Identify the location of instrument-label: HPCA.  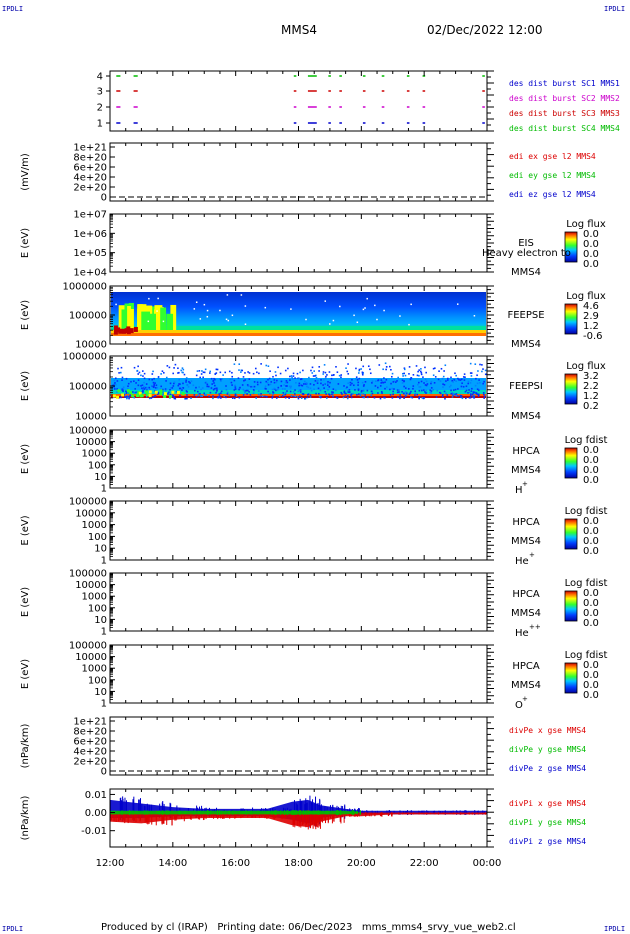
(526, 522).